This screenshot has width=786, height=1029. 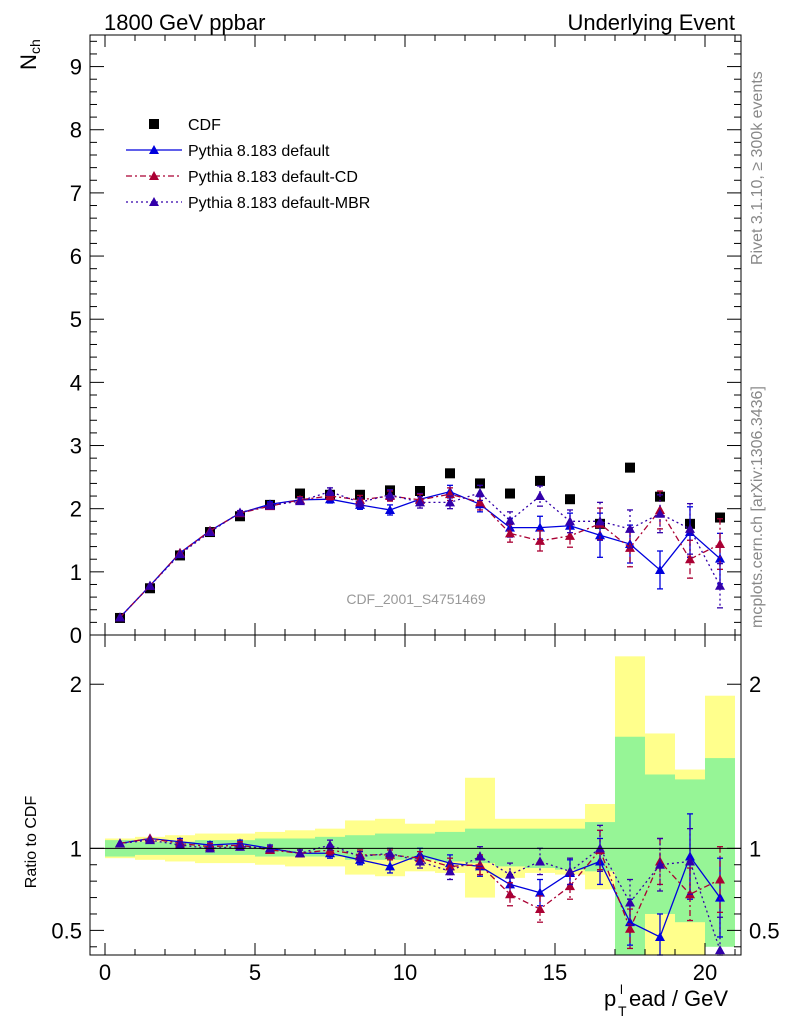 What do you see at coordinates (76, 67) in the screenshot?
I see `top-y-tick-label-9: 9` at bounding box center [76, 67].